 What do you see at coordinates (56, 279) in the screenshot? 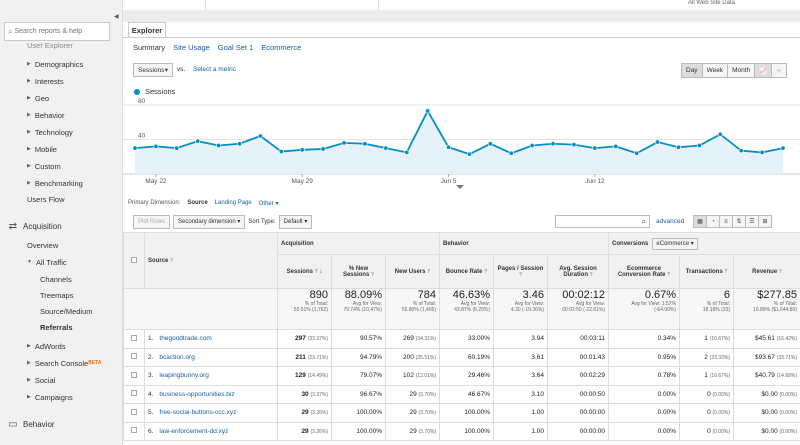
I see `sidebar-item-channels: Channels` at bounding box center [56, 279].